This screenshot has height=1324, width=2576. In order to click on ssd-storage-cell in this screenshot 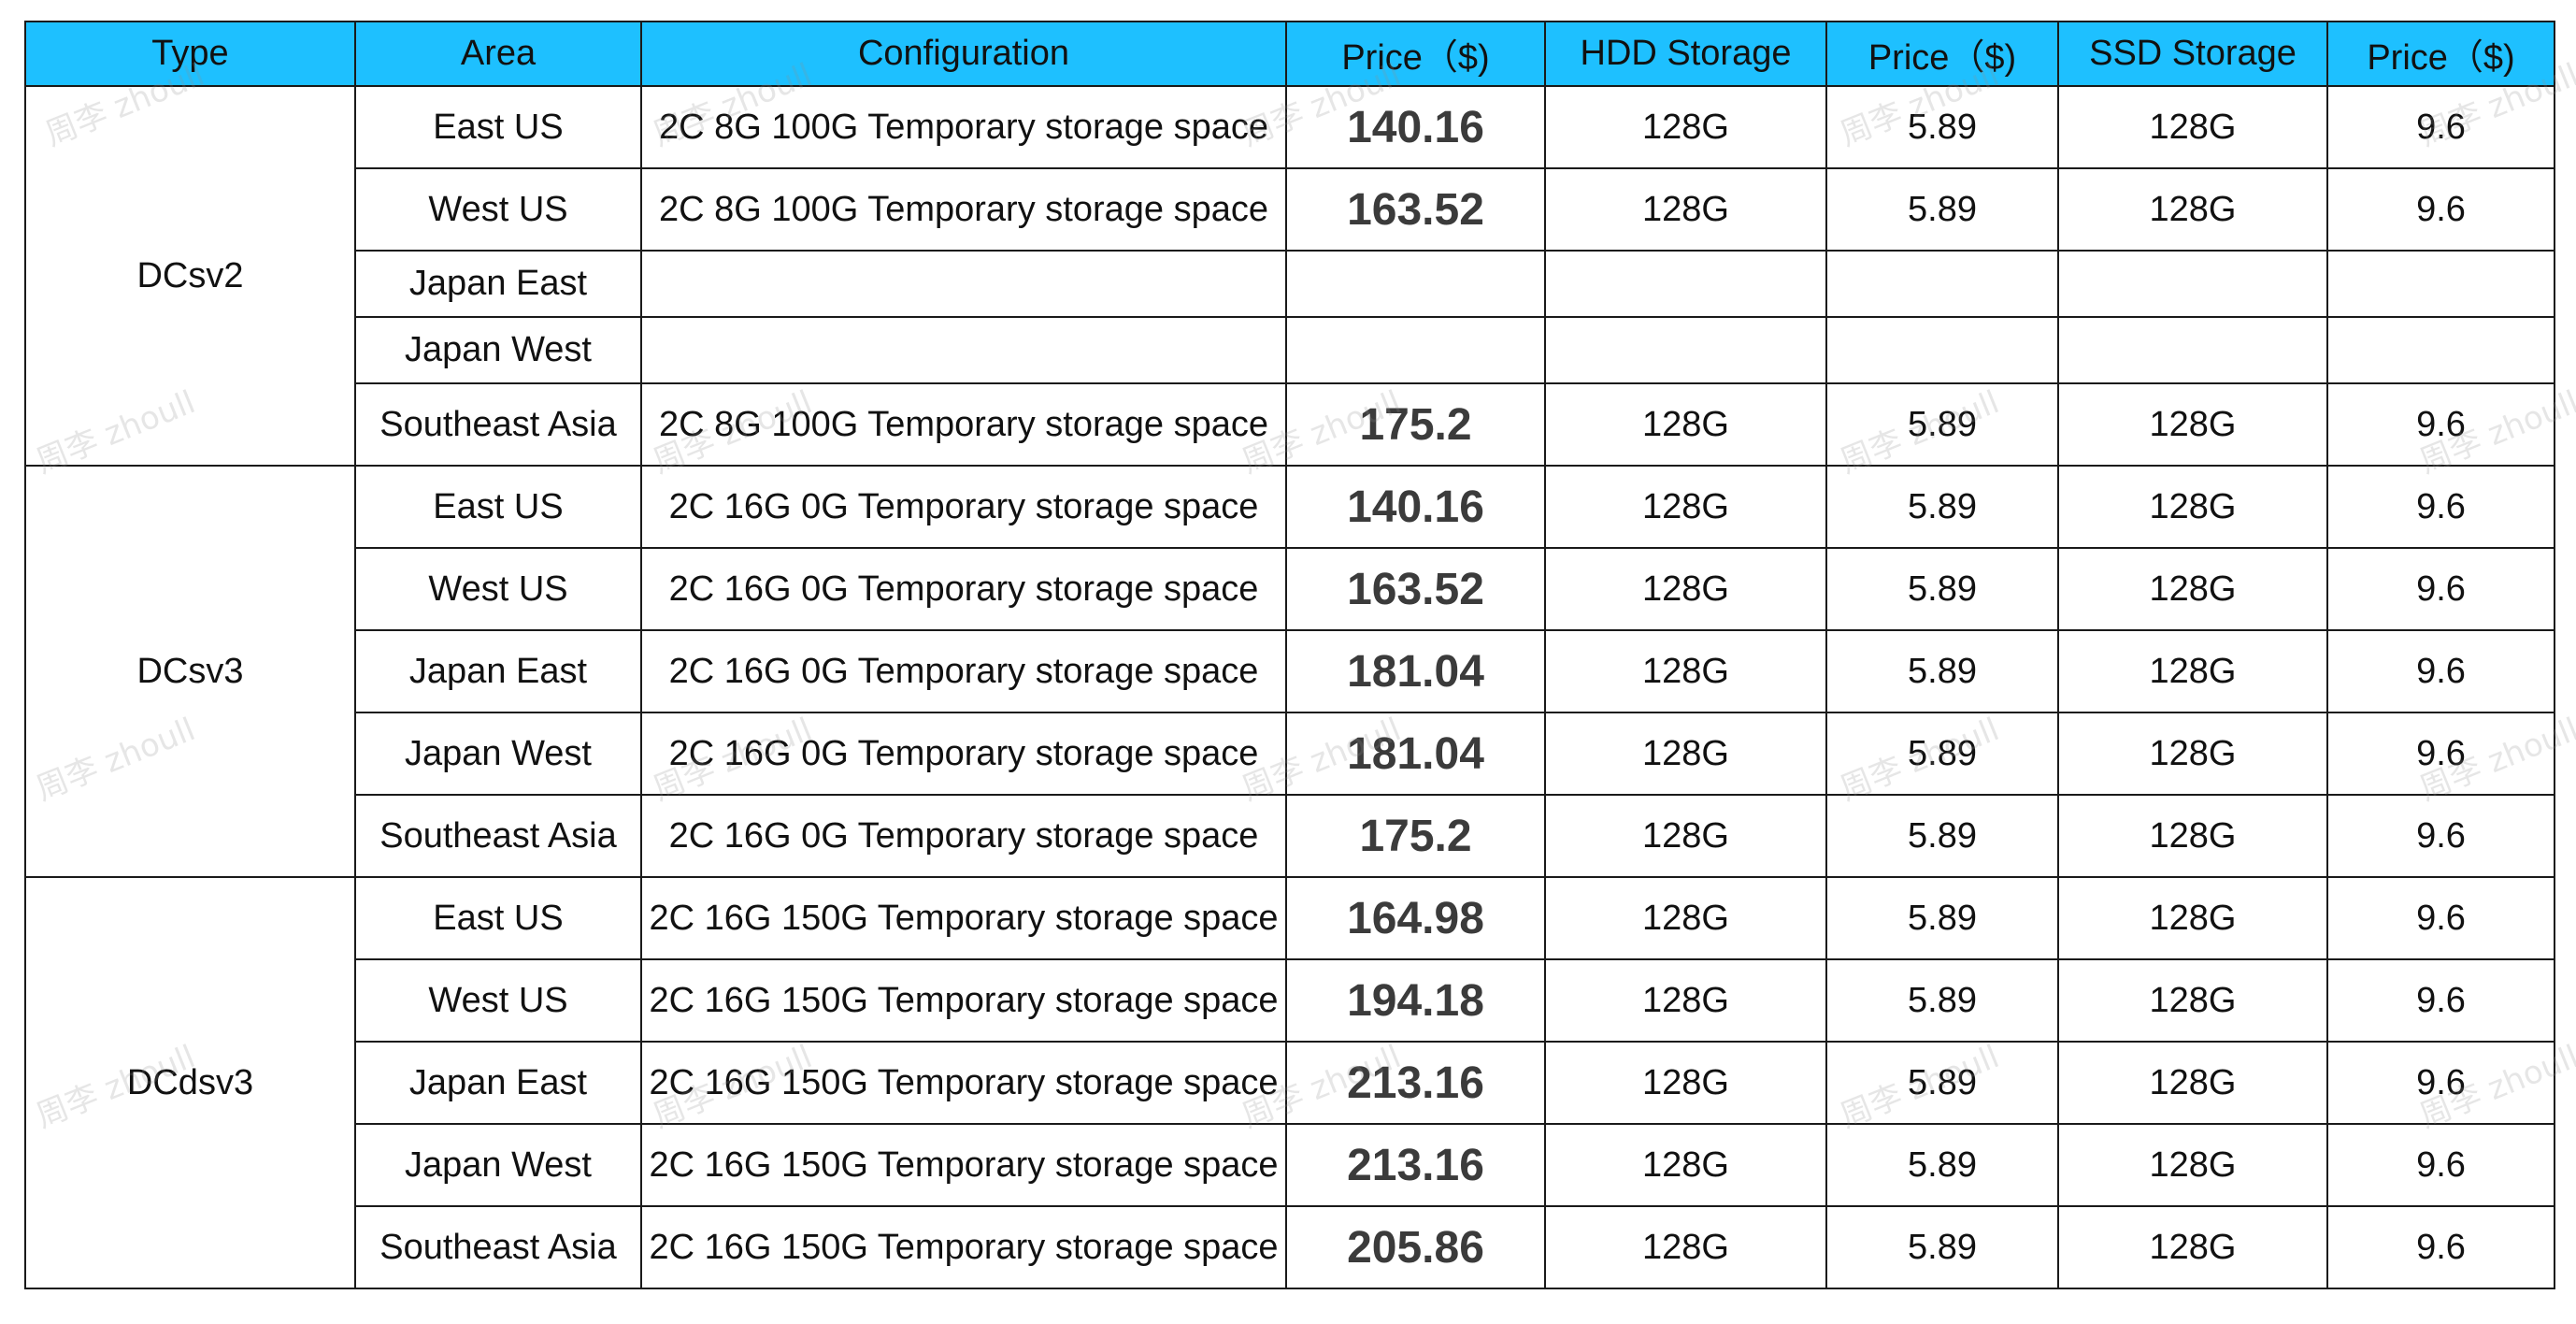, I will do `click(2192, 350)`.